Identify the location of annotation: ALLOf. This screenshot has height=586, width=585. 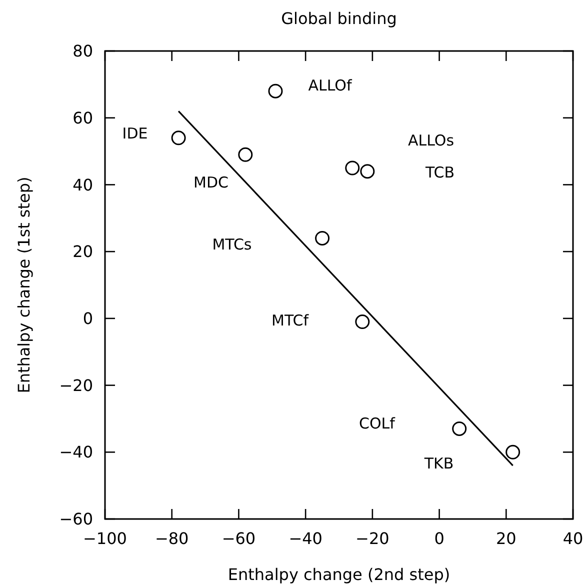
(330, 85).